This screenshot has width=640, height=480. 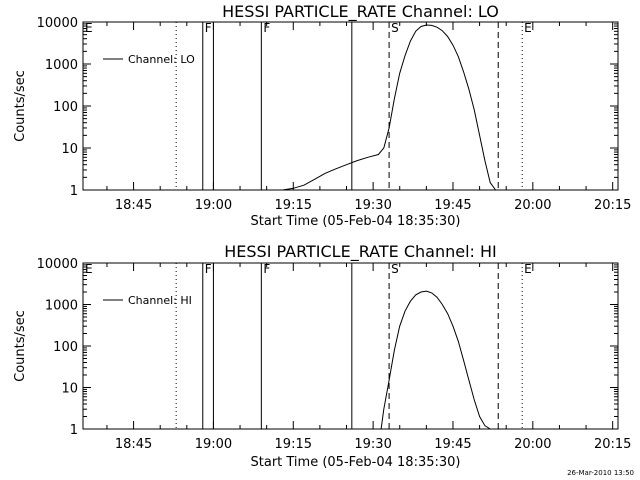 What do you see at coordinates (360, 12) in the screenshot?
I see `chart-title: HESSI PARTICLE_RATE Channel: LO` at bounding box center [360, 12].